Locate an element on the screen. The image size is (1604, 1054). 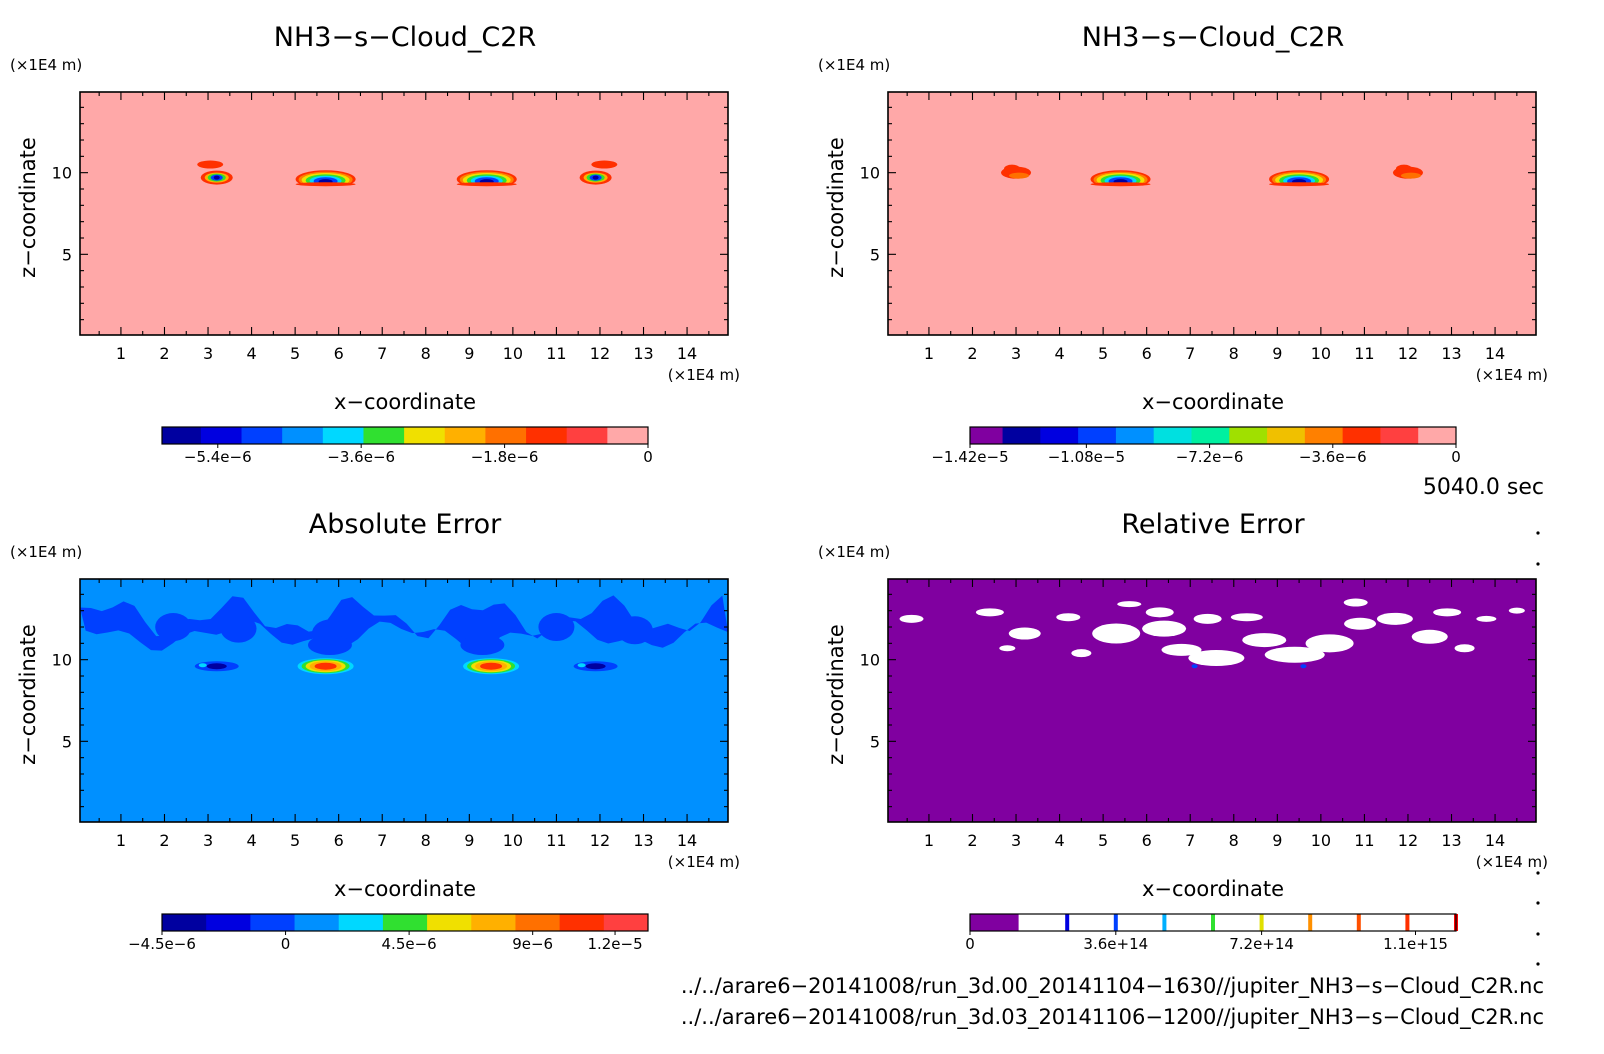
y-tick-label: 10 is located at coordinates (870, 660).